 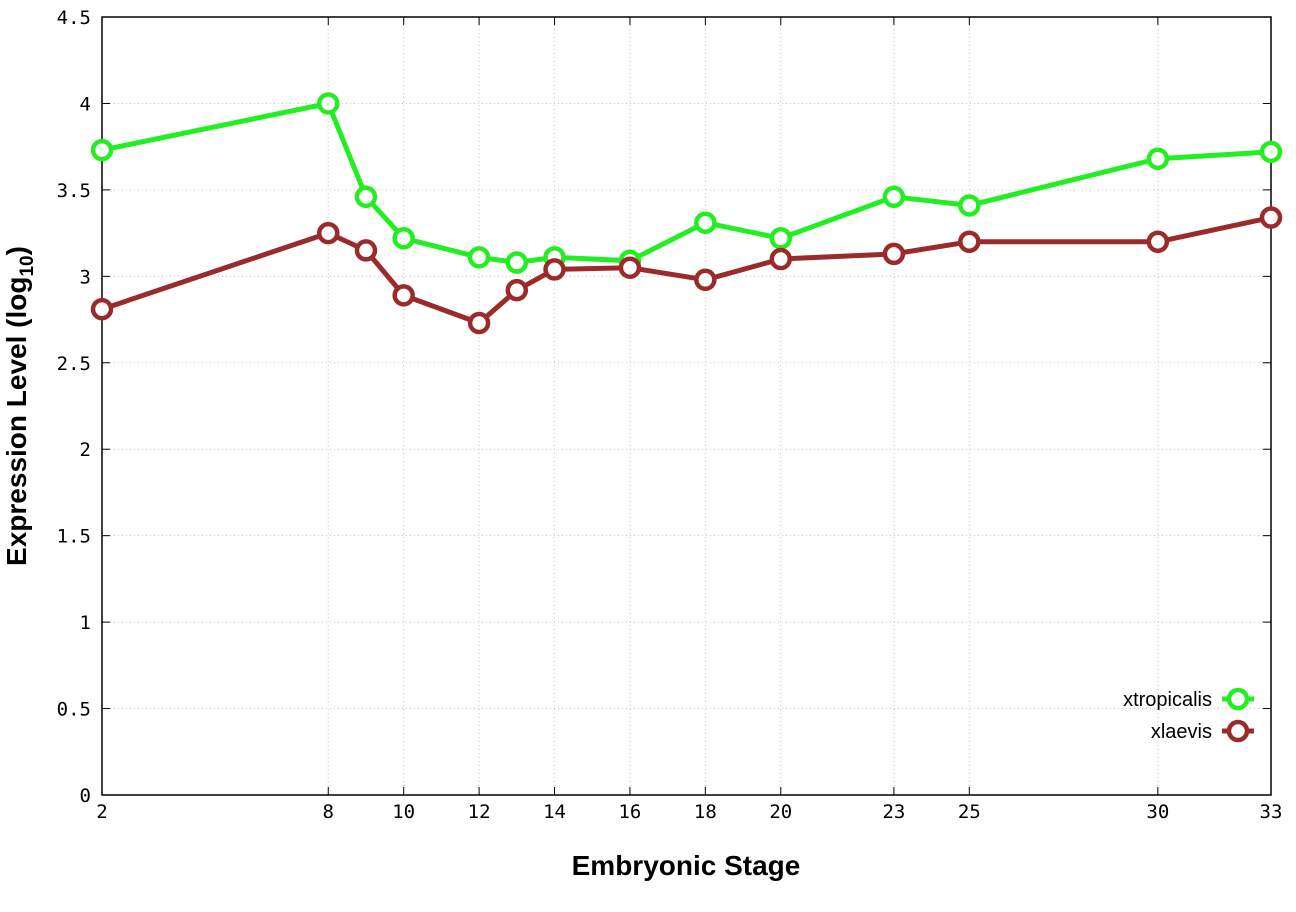 What do you see at coordinates (85, 277) in the screenshot?
I see `y-tick-label: 3` at bounding box center [85, 277].